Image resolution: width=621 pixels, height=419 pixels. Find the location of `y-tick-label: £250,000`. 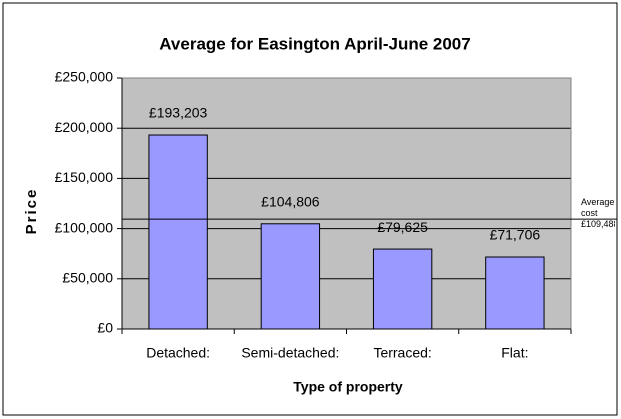

y-tick-label: £250,000 is located at coordinates (84, 77).